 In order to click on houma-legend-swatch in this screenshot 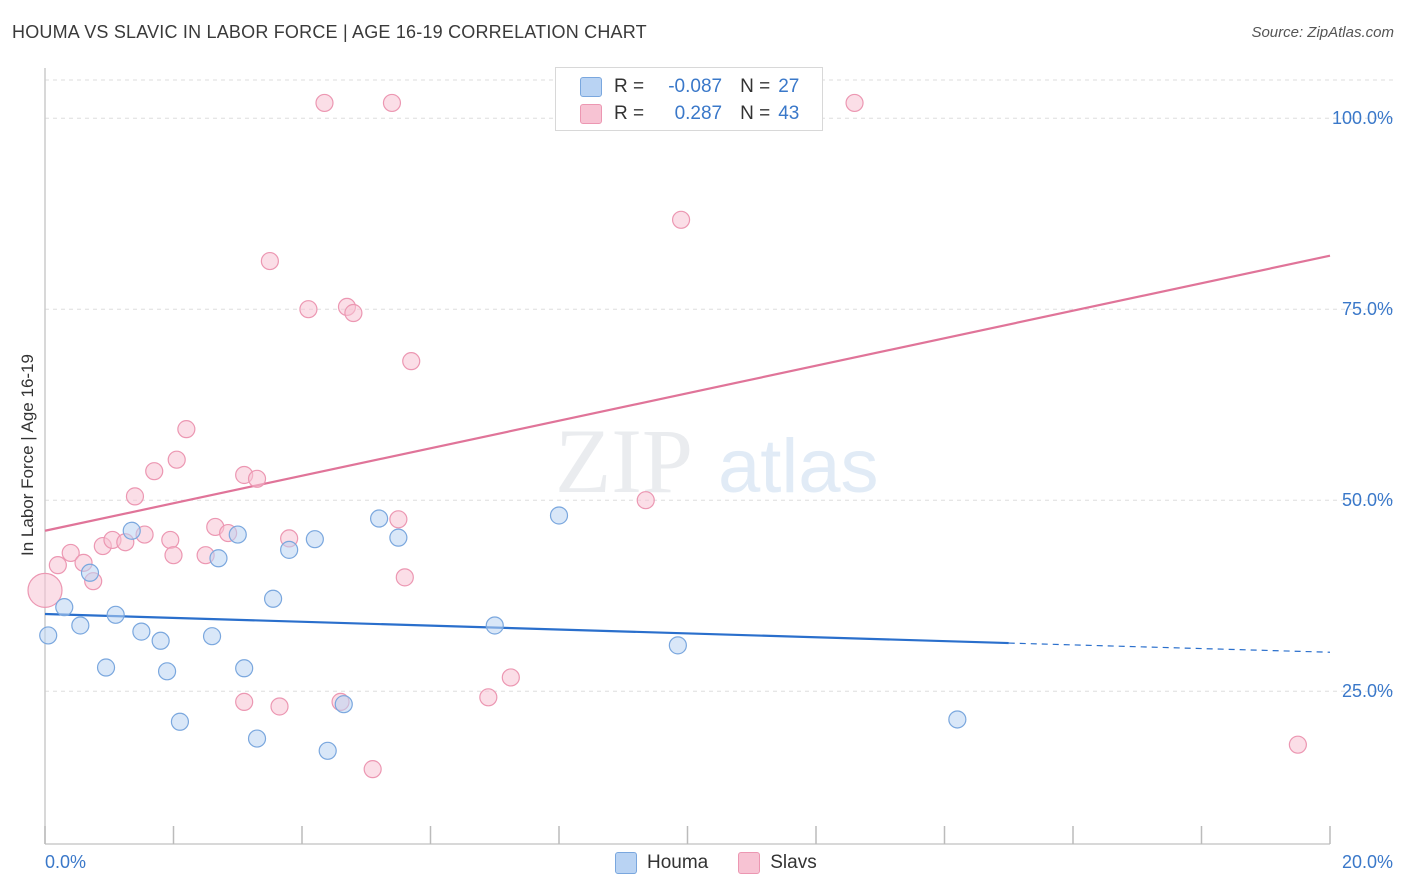, I will do `click(626, 863)`.